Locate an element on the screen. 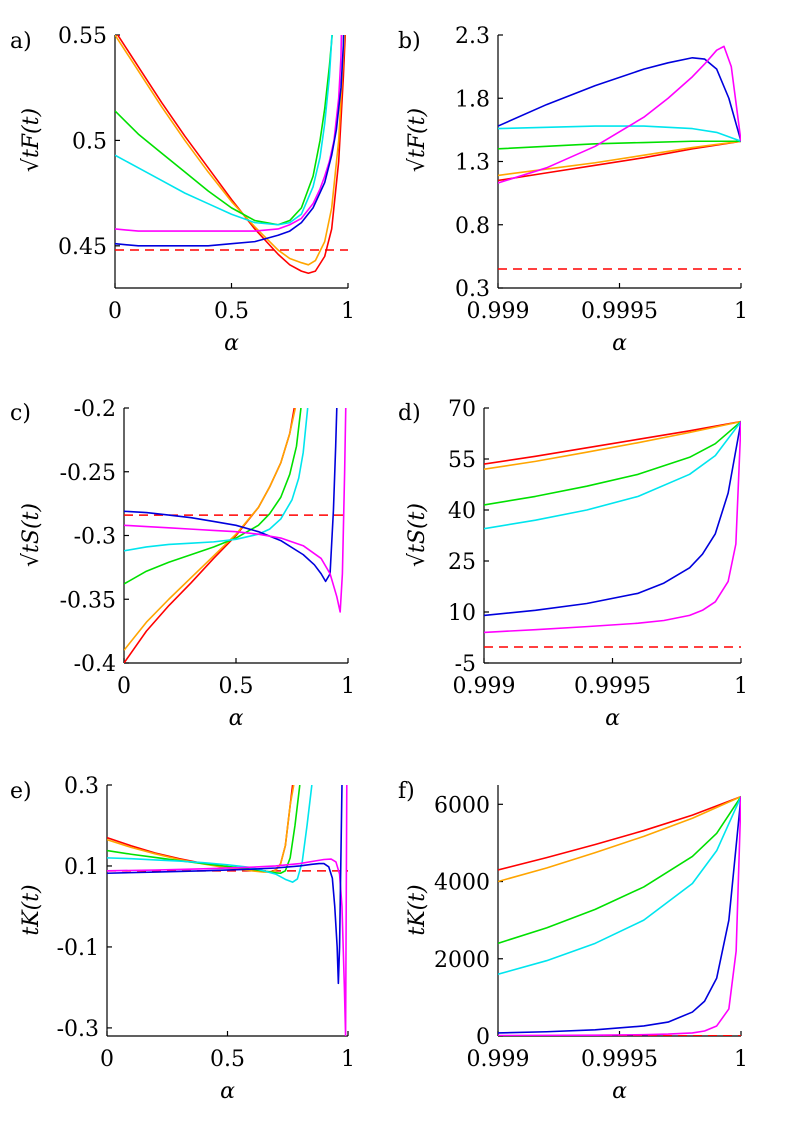 Image resolution: width=788 pixels, height=1122 pixels. panel-b: 0.999 0.9995 1 0.3 0.8 1.3 1.8 2.3 α √tF(t) b) is located at coordinates (573, 190).